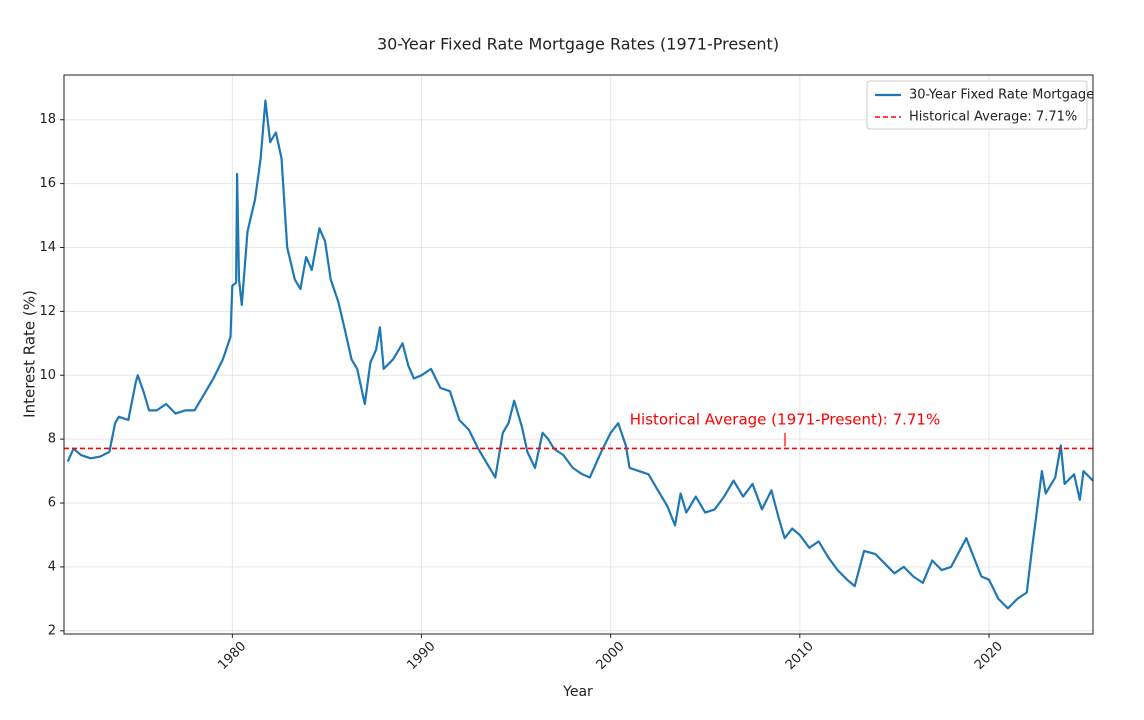 The height and width of the screenshot is (720, 1144). Describe the element at coordinates (232, 656) in the screenshot. I see `x-tick-label: 1980` at that location.